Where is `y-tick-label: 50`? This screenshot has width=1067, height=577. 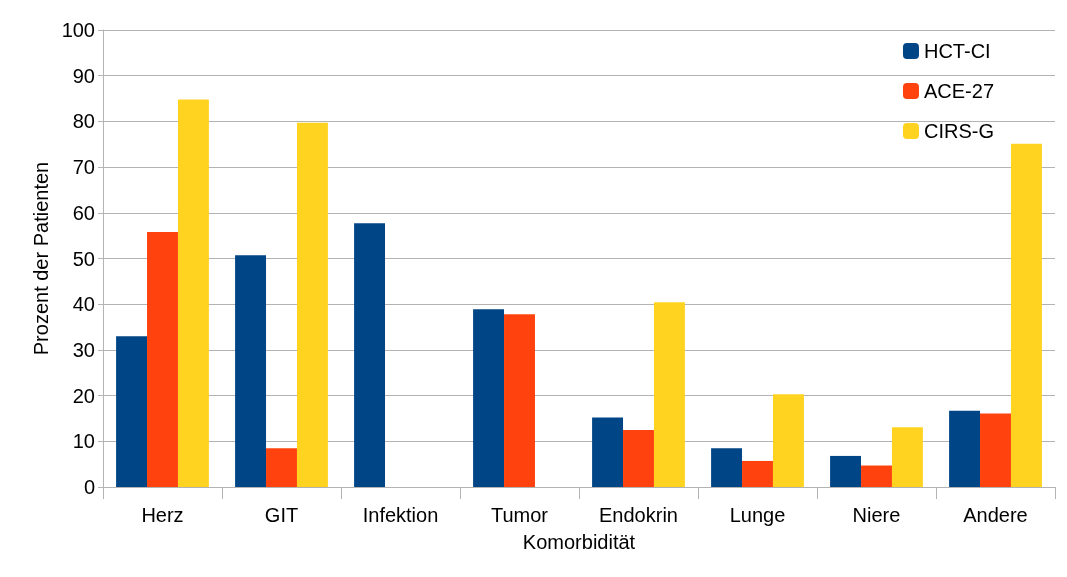 y-tick-label: 50 is located at coordinates (83, 258).